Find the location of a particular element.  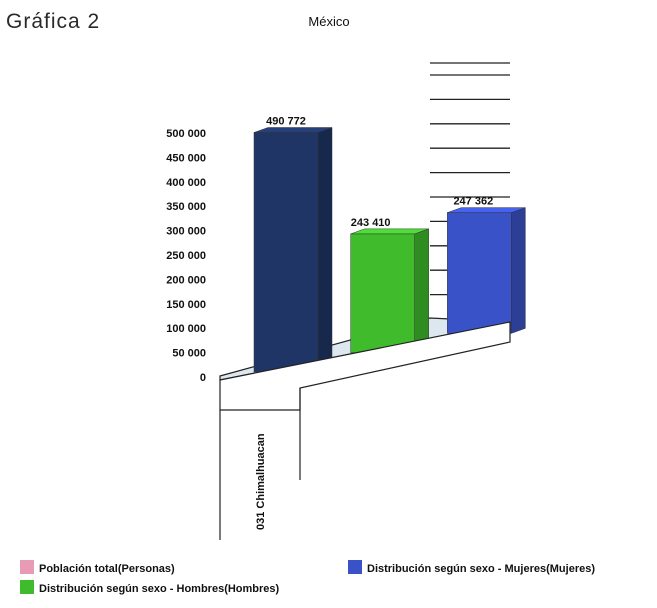

y-tick-label: 250 000 is located at coordinates (186, 256).